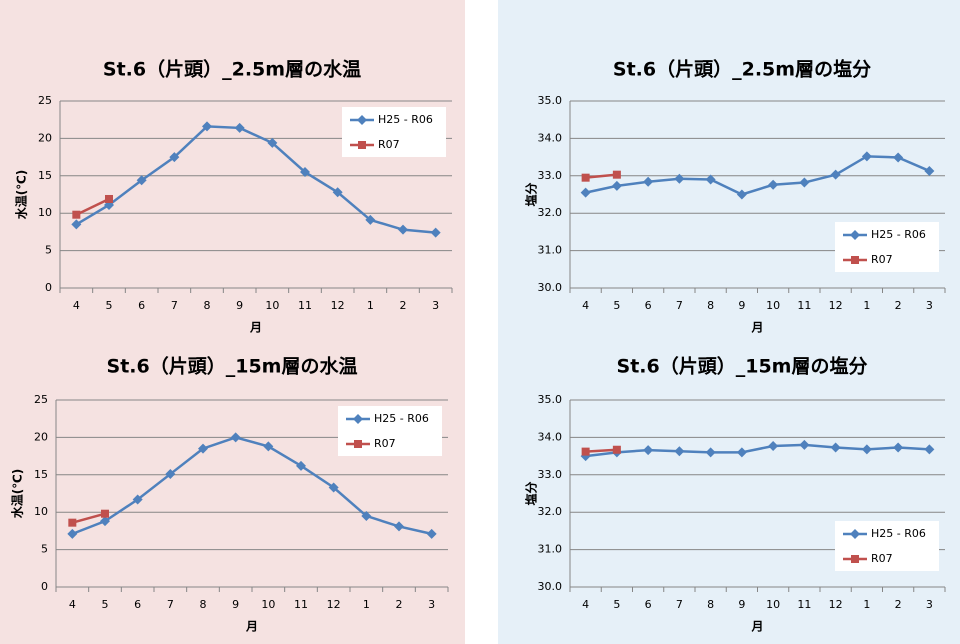 The width and height of the screenshot is (960, 644). I want to click on x-tick-label: 9, so click(239, 305).